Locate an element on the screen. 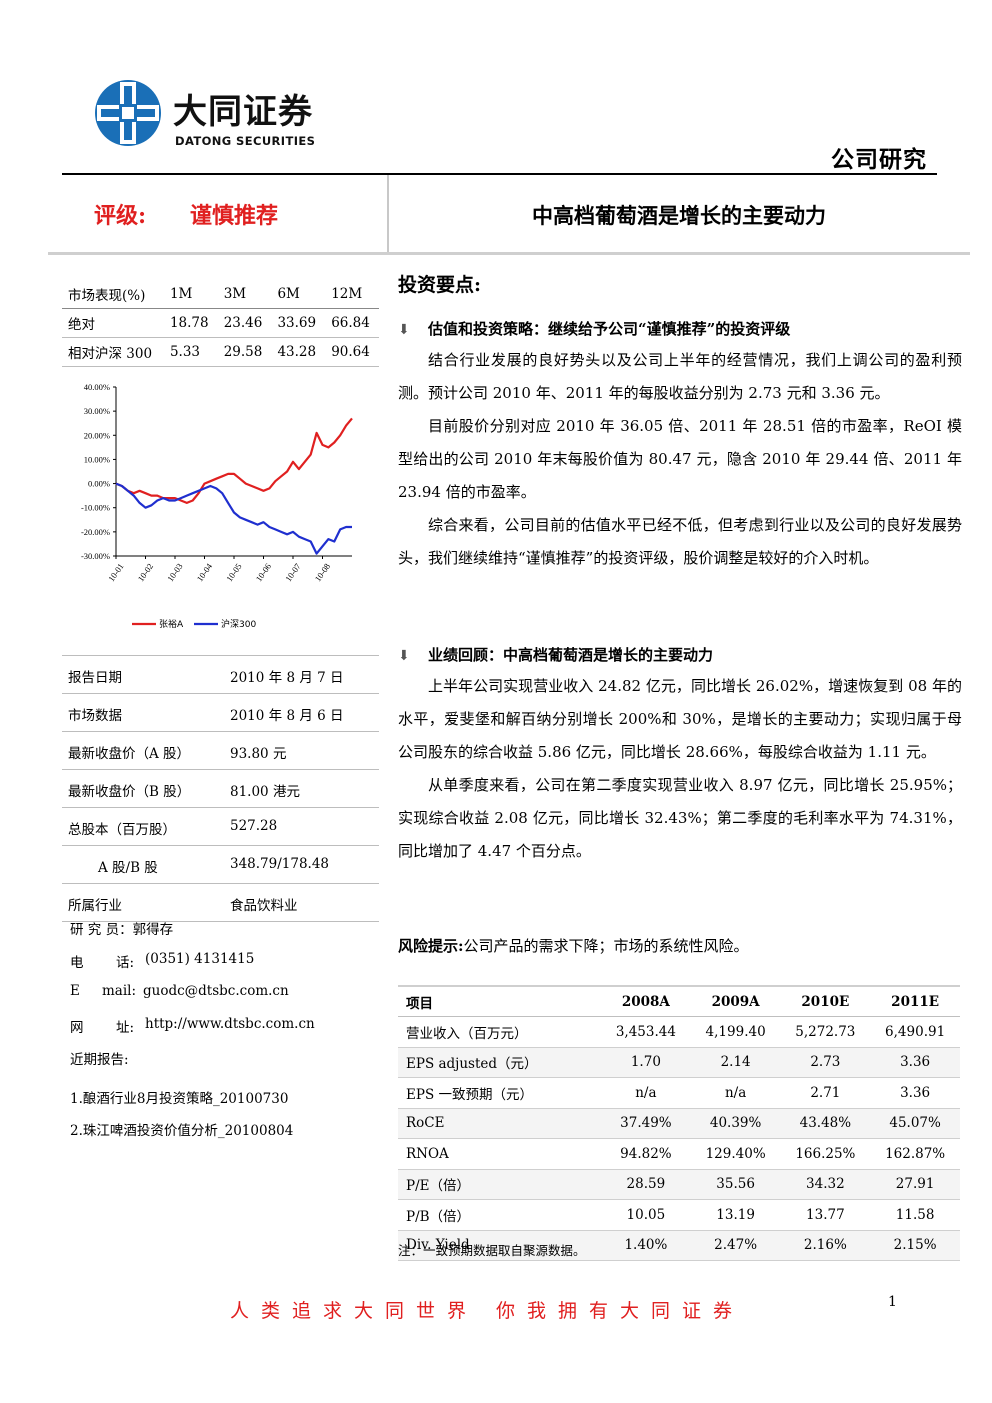 Image resolution: width=992 pixels, height=1403 pixels. table-header-cell: 3M is located at coordinates (235, 294).